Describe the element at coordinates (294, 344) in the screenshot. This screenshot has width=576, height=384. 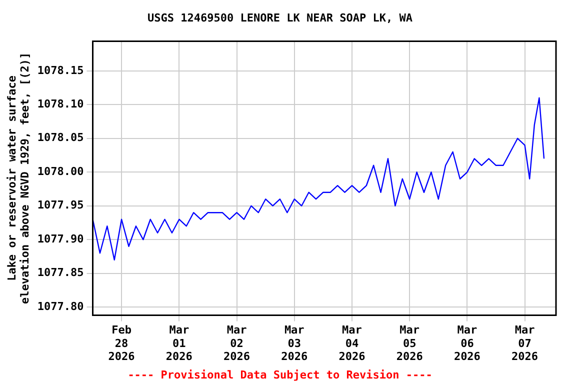
I see `x-tick-label: Mar 03 2026` at that location.